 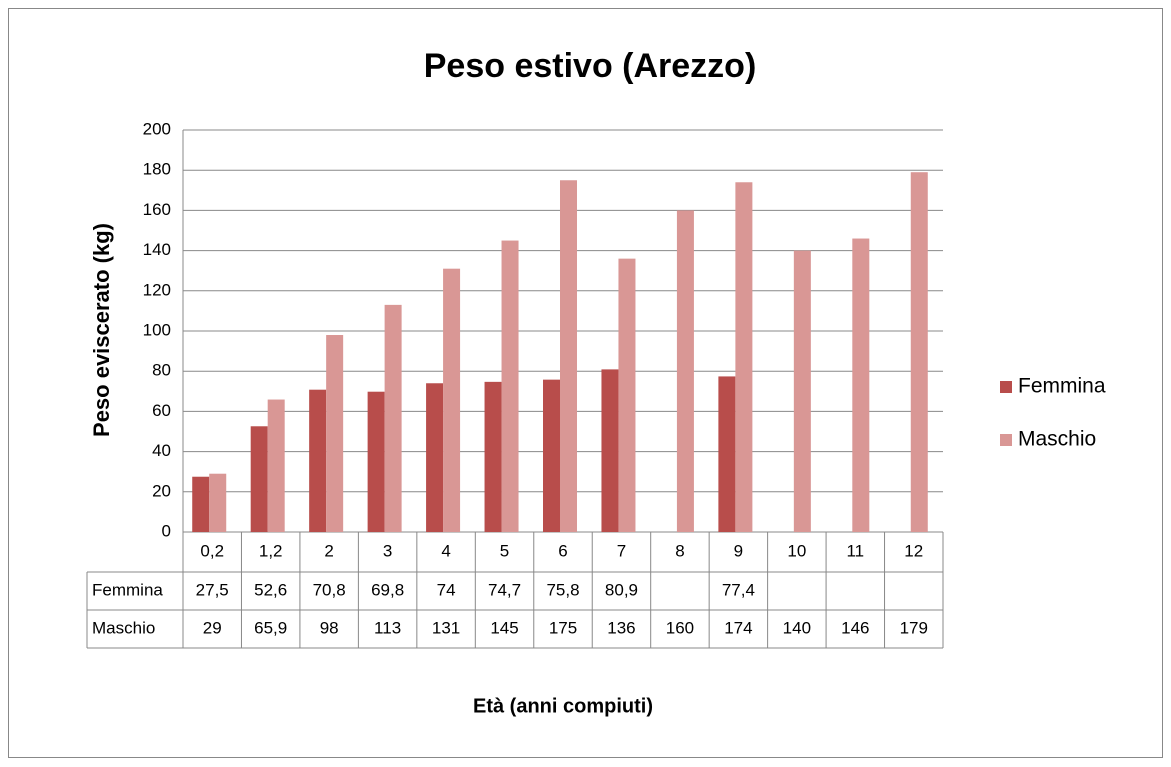 I want to click on x-tick-label: 0,2, so click(x=212, y=550).